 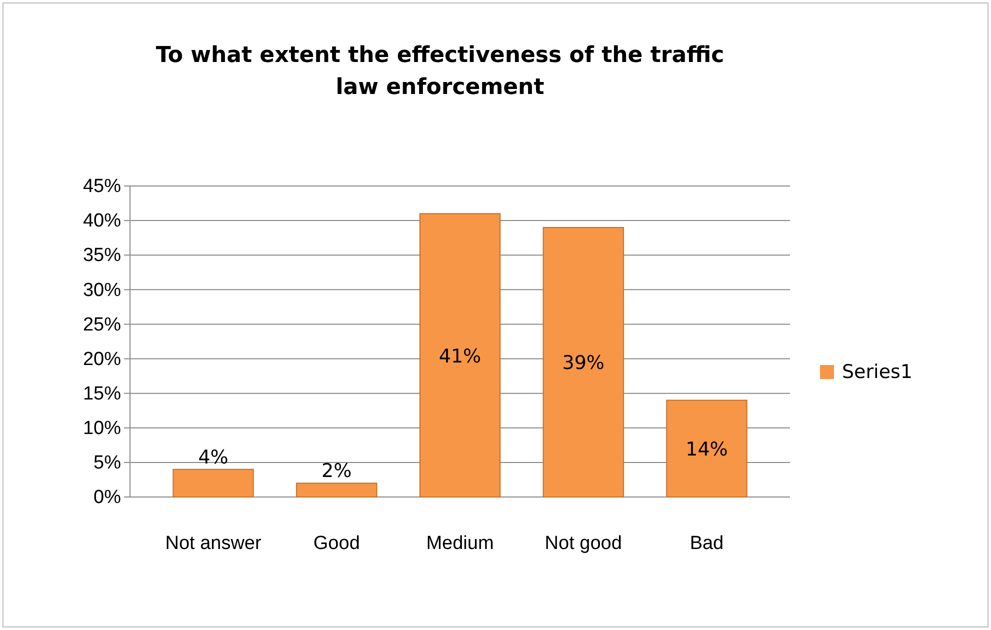 What do you see at coordinates (877, 372) in the screenshot?
I see `legend-label: Series1` at bounding box center [877, 372].